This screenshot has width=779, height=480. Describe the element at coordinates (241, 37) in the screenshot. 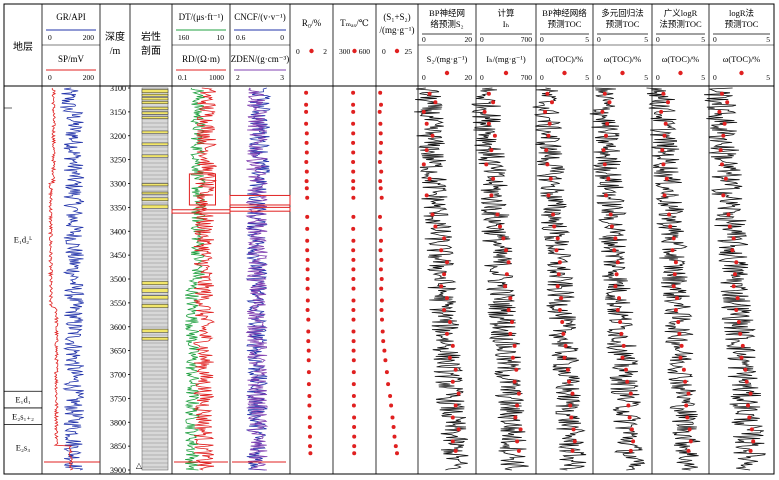

I see `range-top-min: 0.6` at that location.